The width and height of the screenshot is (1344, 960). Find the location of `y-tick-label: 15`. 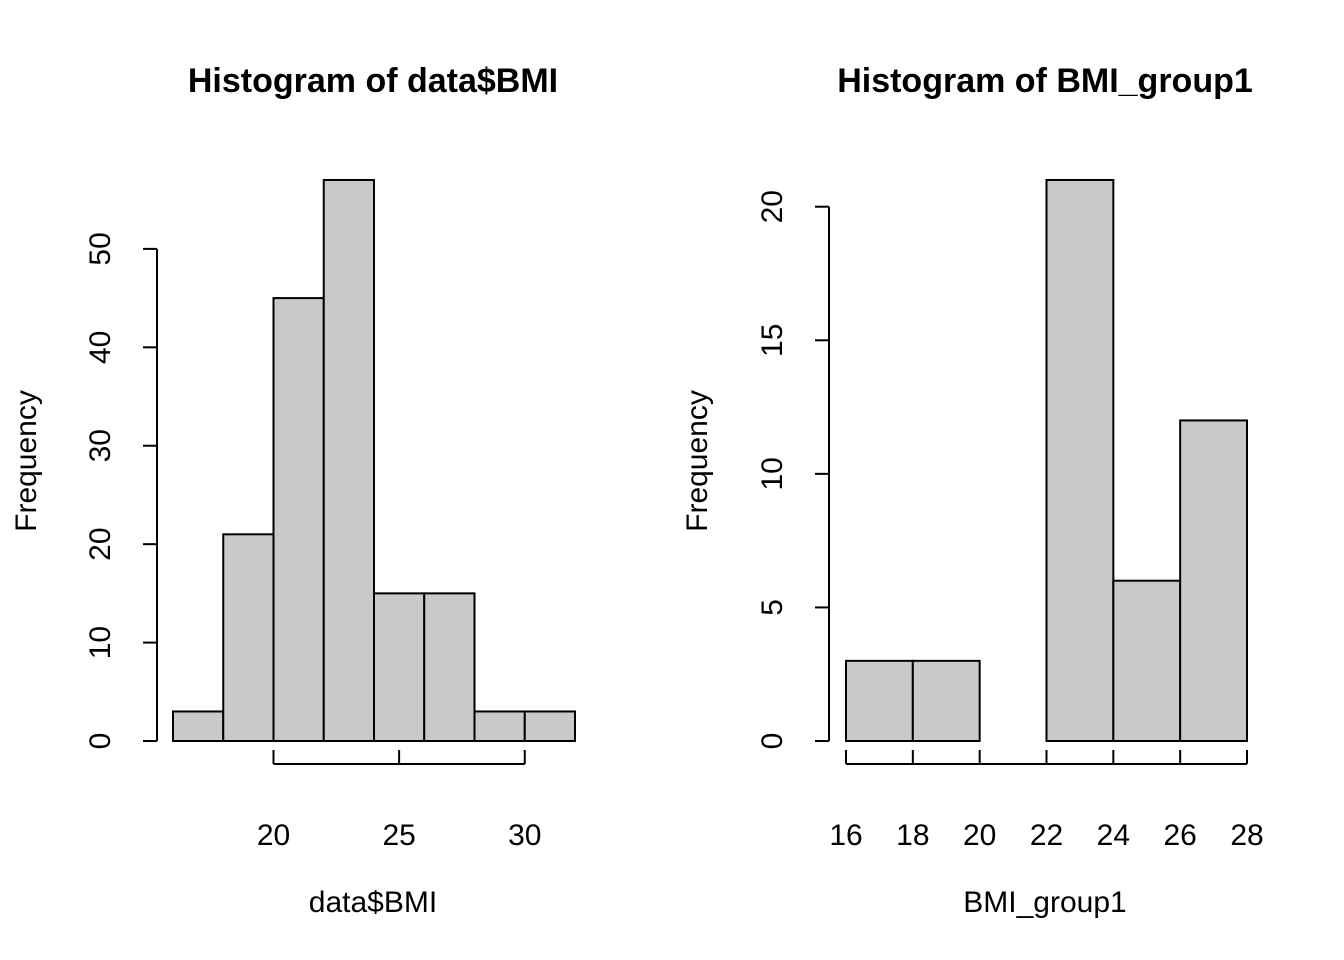

y-tick-label: 15 is located at coordinates (772, 340).